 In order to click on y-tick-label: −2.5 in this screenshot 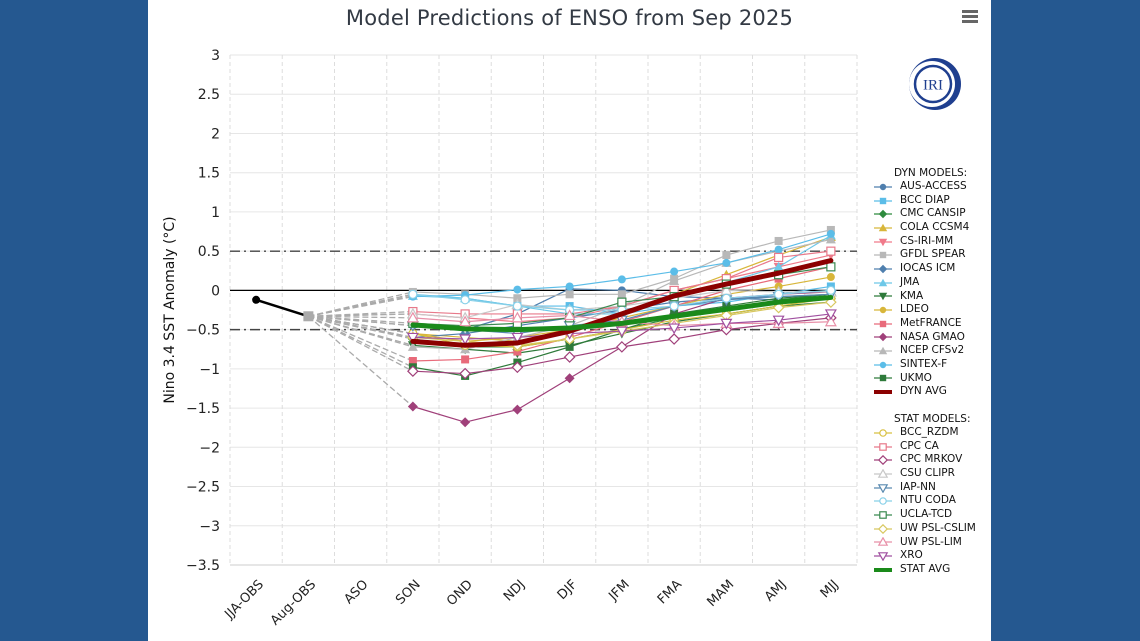, I will do `click(203, 488)`.